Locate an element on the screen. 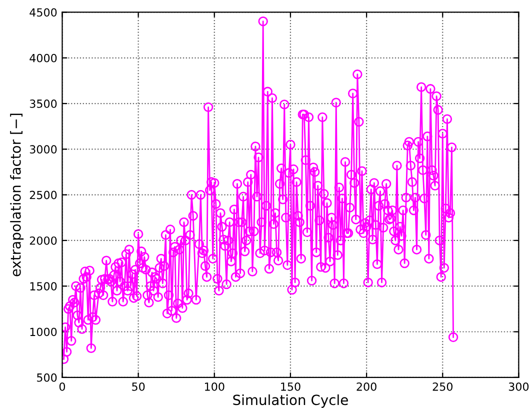  x-axis-title: Simulation Cycle is located at coordinates (290, 401).